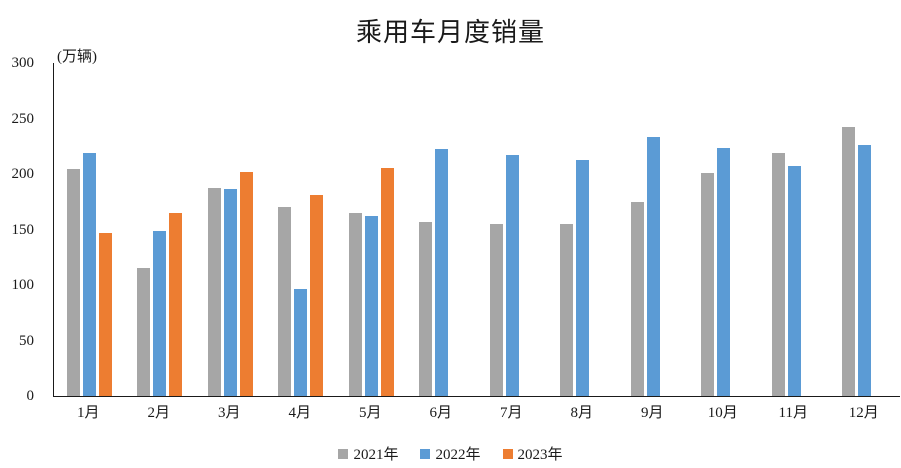  I want to click on x-tick-label-9月: 9月, so click(652, 413).